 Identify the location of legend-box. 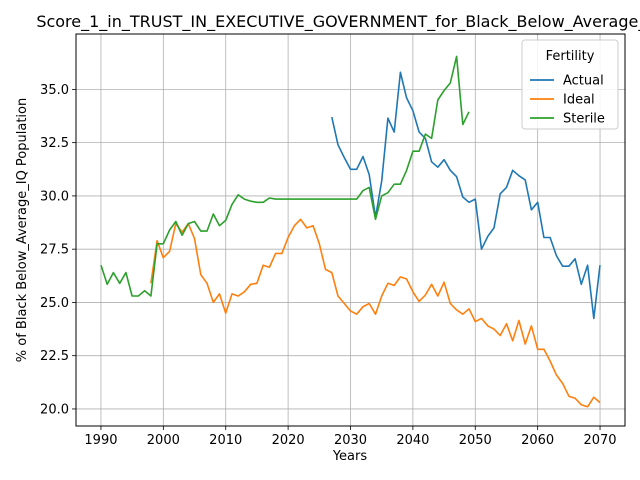
(570, 84).